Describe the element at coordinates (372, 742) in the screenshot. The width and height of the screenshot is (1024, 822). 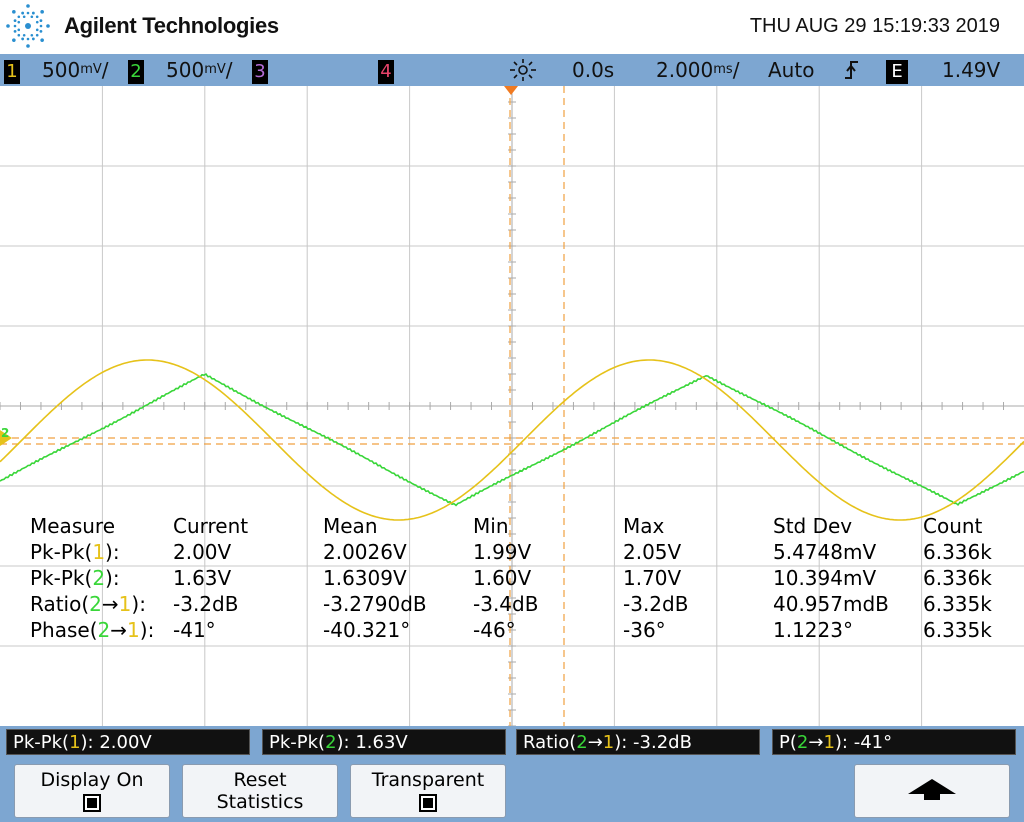
I see `readout-part: ): 1.63V` at that location.